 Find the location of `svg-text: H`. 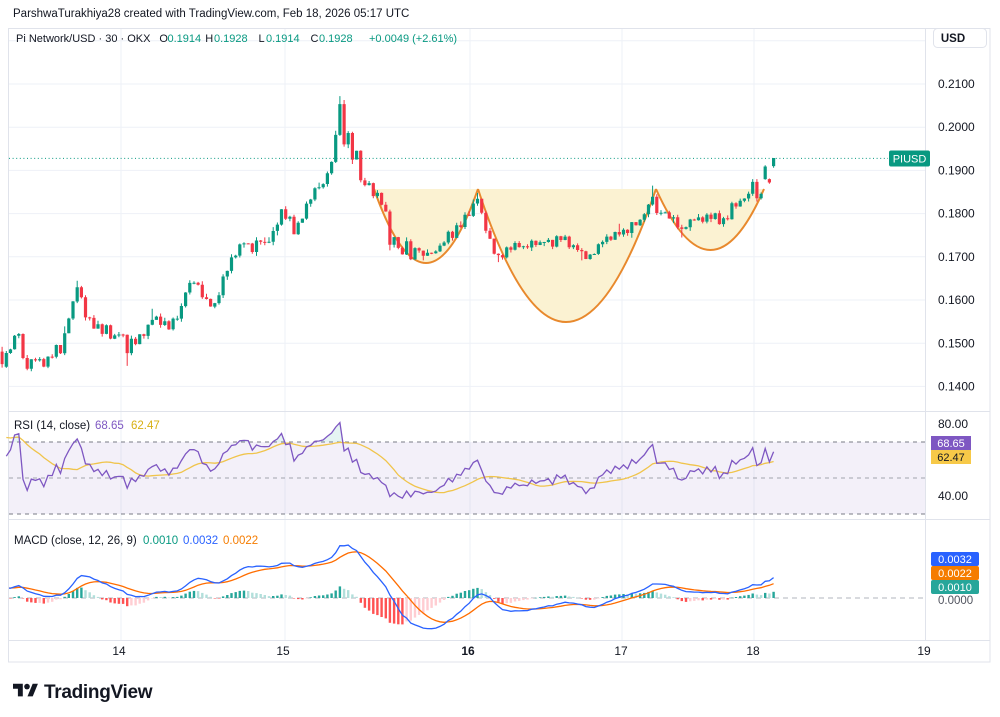

svg-text: H is located at coordinates (209, 39).